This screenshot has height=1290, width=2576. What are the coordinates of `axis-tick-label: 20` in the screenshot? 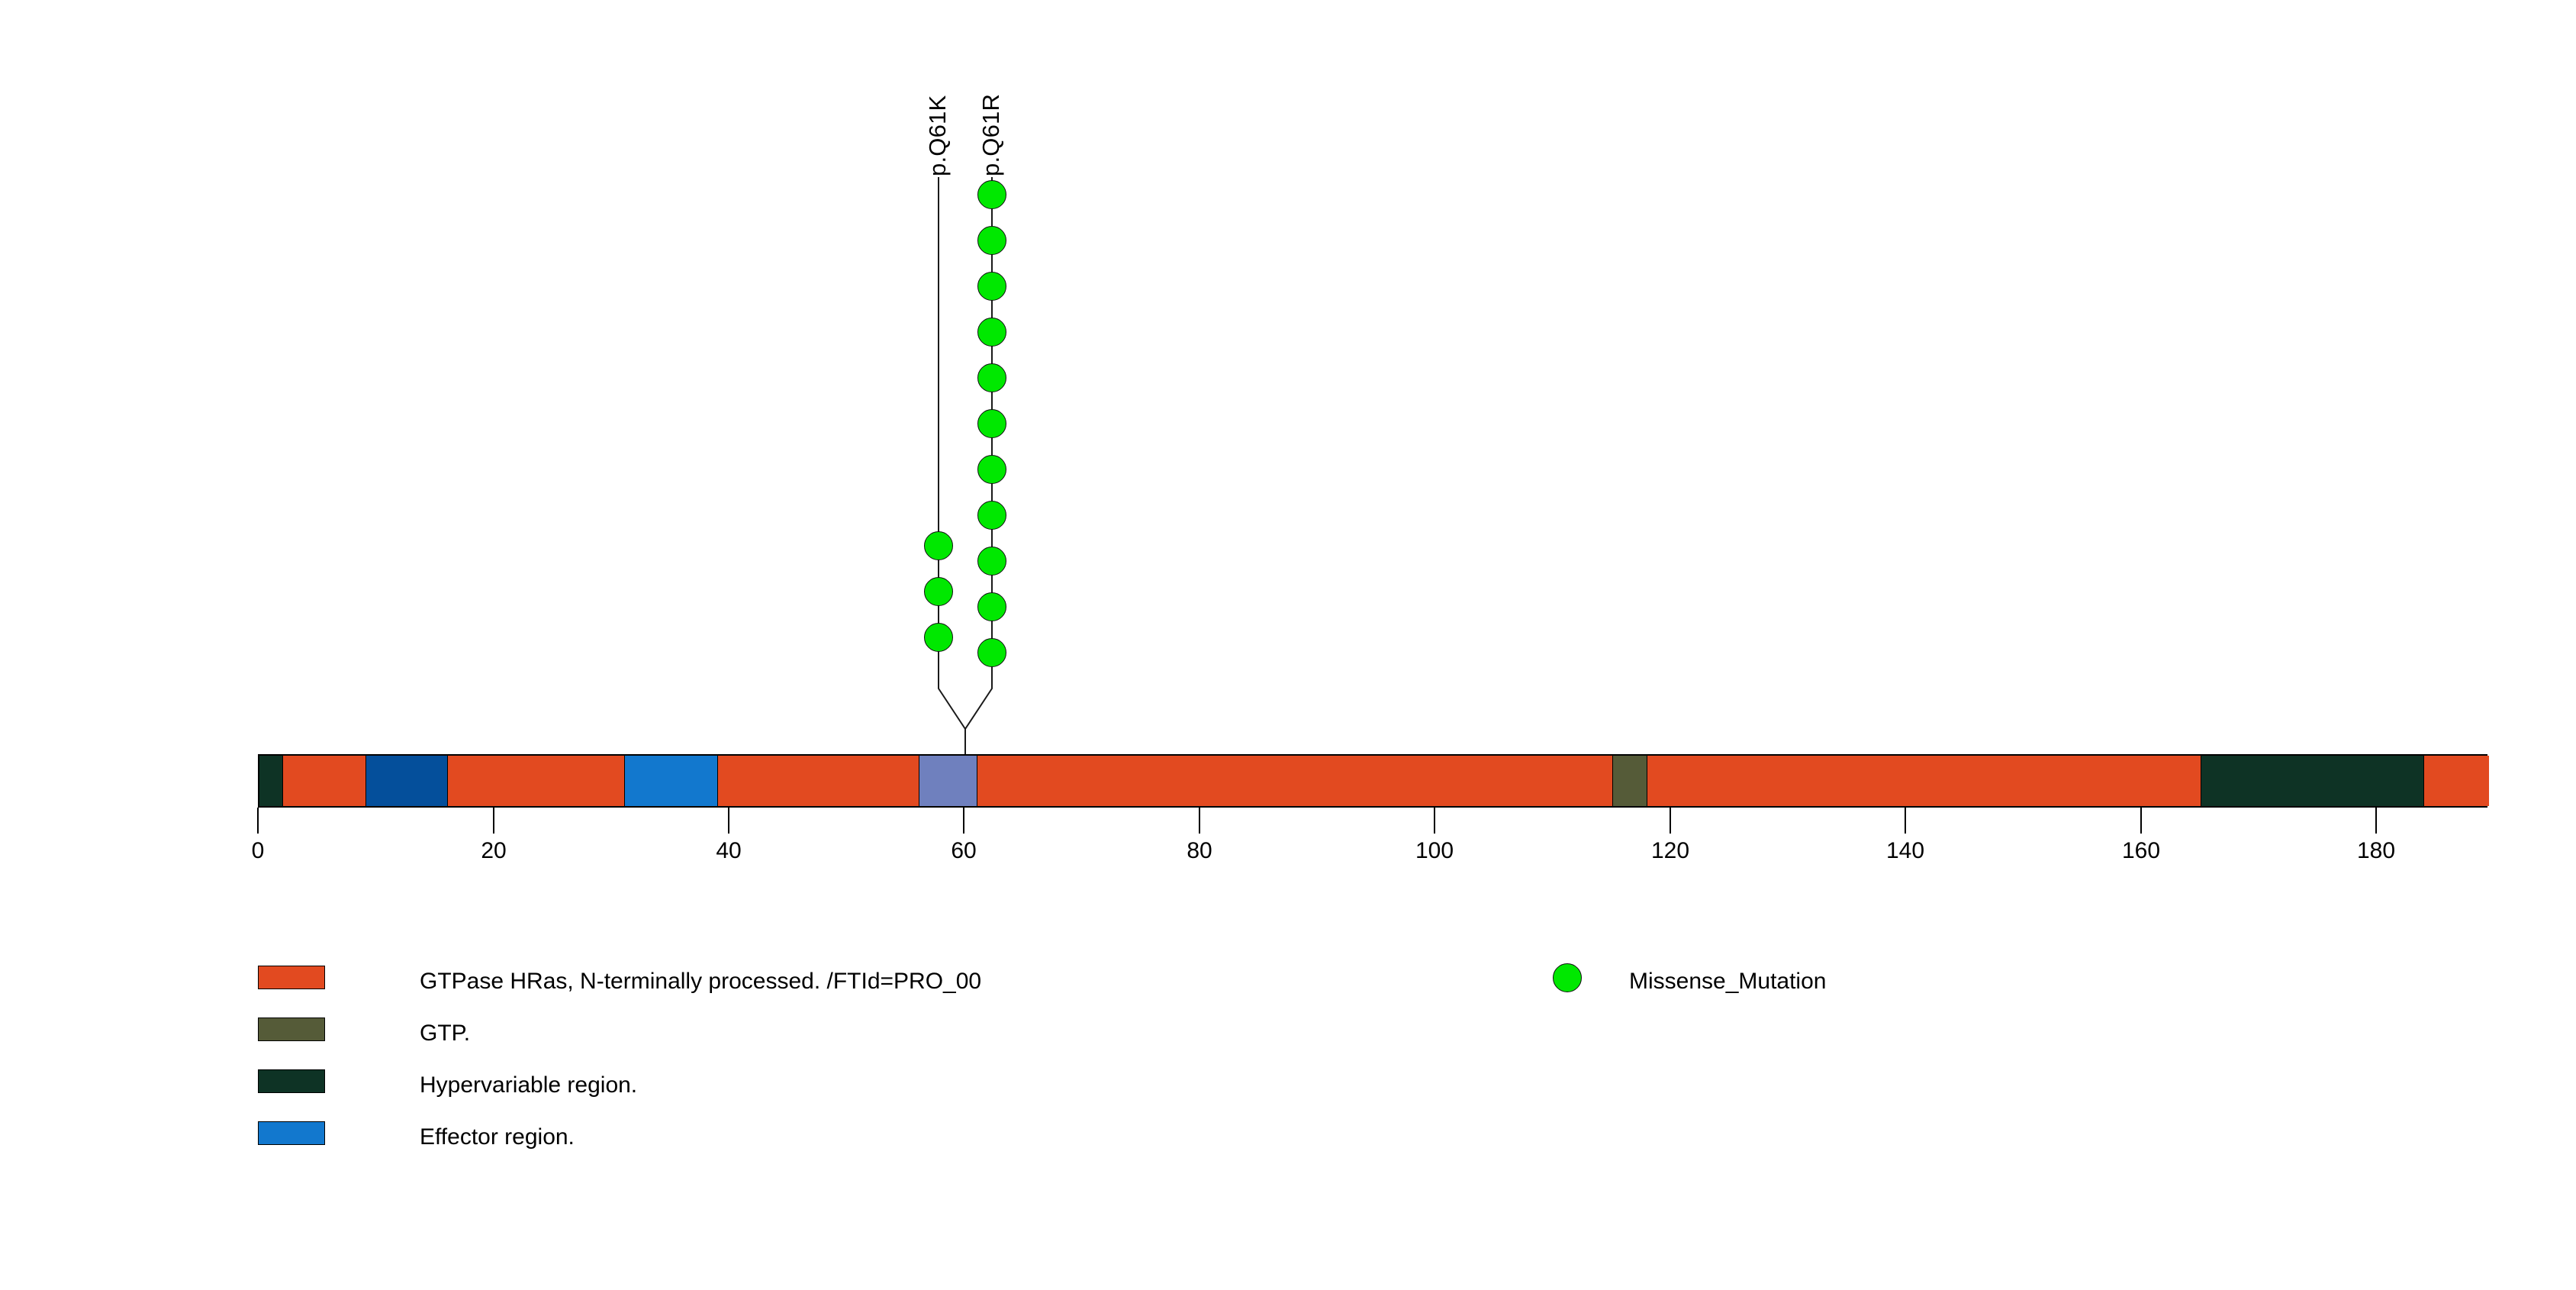 It's located at (494, 851).